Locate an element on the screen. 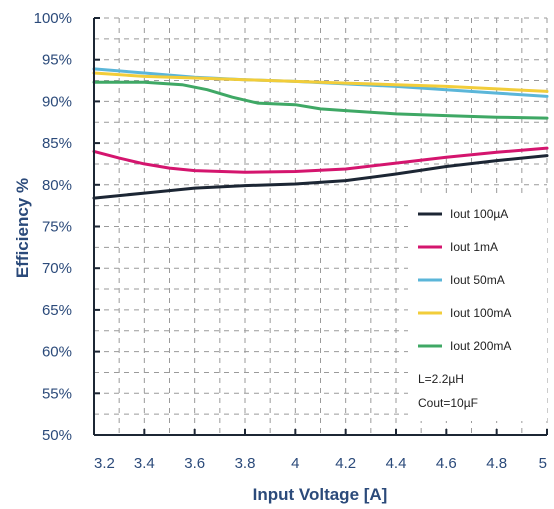 The image size is (554, 509). y-tick-label: 65% is located at coordinates (57, 310).